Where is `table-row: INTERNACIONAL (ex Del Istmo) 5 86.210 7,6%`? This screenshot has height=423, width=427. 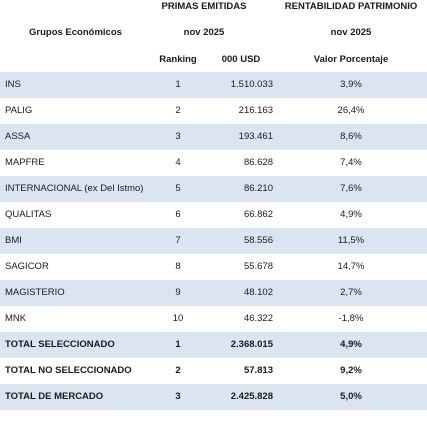
table-row: INTERNACIONAL (ex Del Istmo) 5 86.210 7,6% is located at coordinates (213, 189).